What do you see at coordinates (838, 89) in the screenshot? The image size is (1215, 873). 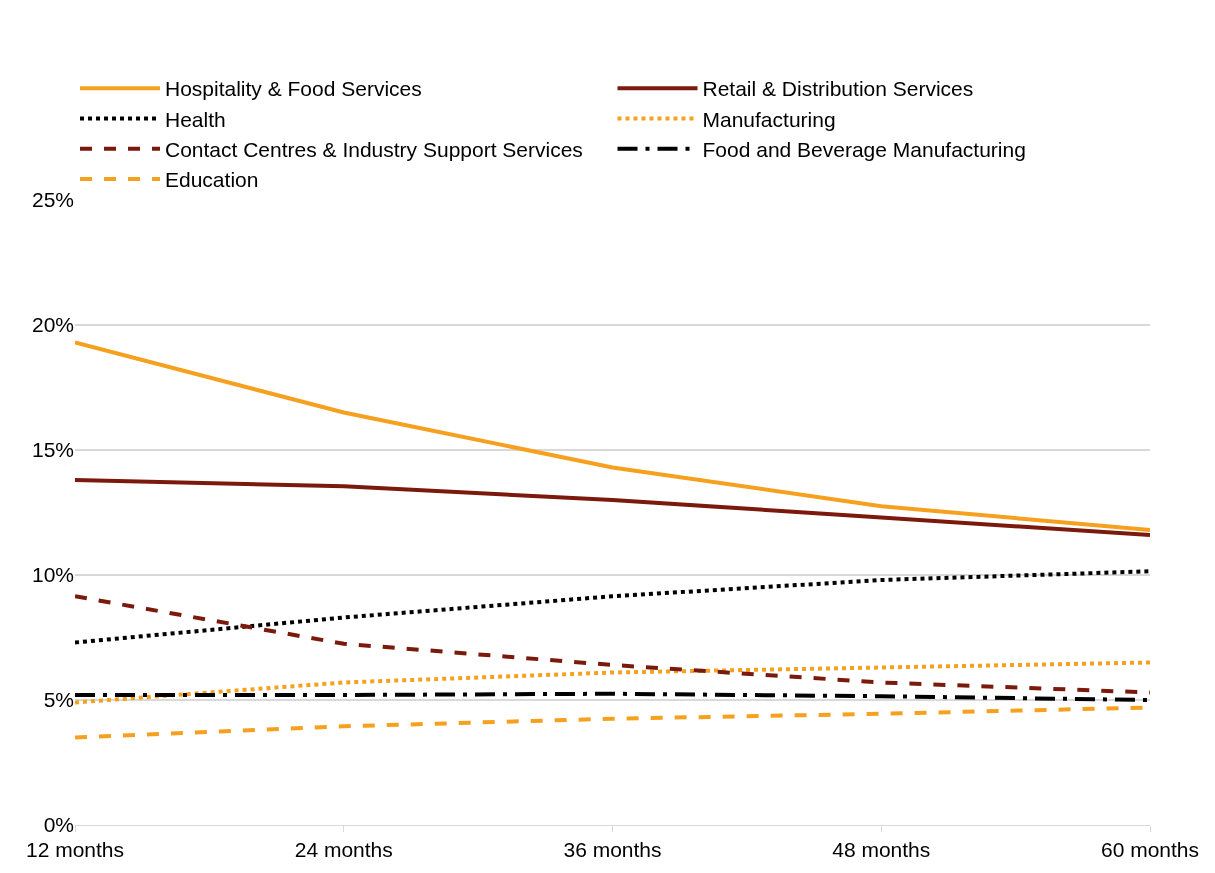 I see `legend-label: Retail & Distribution Services` at bounding box center [838, 89].